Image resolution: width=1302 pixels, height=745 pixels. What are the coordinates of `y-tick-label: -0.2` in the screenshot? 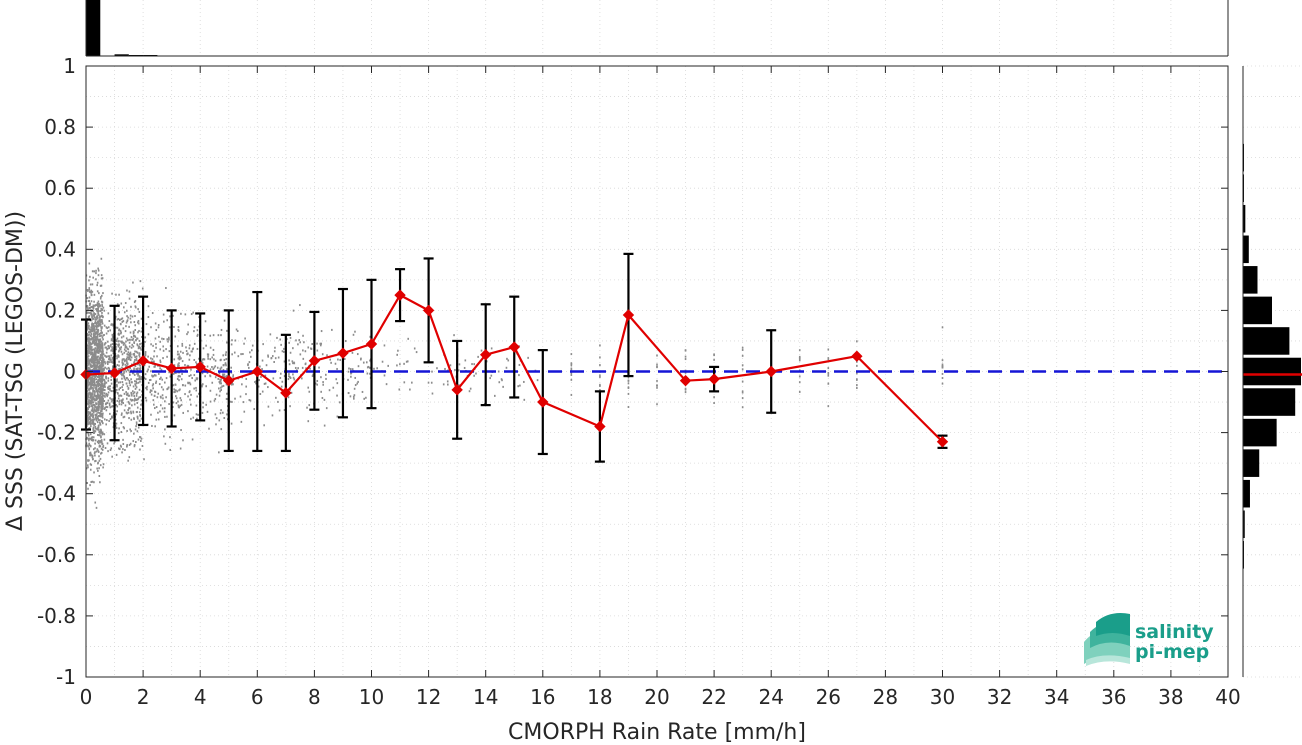 It's located at (56, 433).